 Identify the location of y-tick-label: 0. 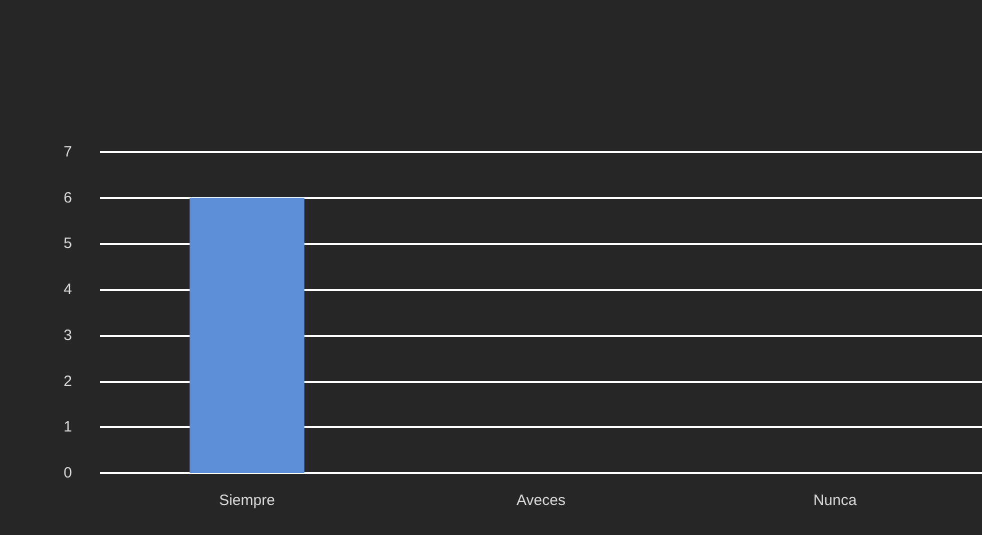
(68, 473).